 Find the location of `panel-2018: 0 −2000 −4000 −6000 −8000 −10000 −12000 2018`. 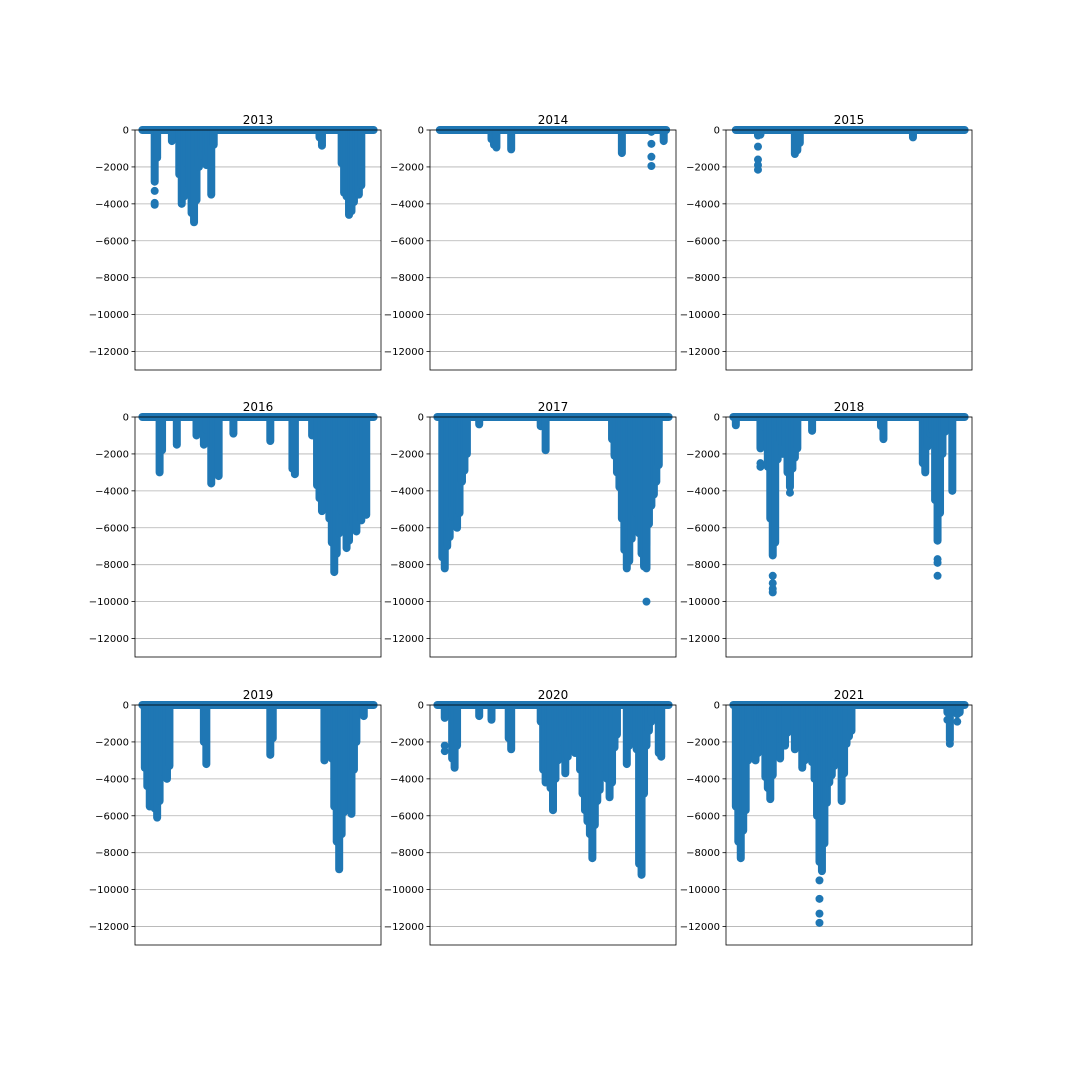

panel-2018: 0 −2000 −4000 −6000 −8000 −10000 −12000 2018 is located at coordinates (826, 529).